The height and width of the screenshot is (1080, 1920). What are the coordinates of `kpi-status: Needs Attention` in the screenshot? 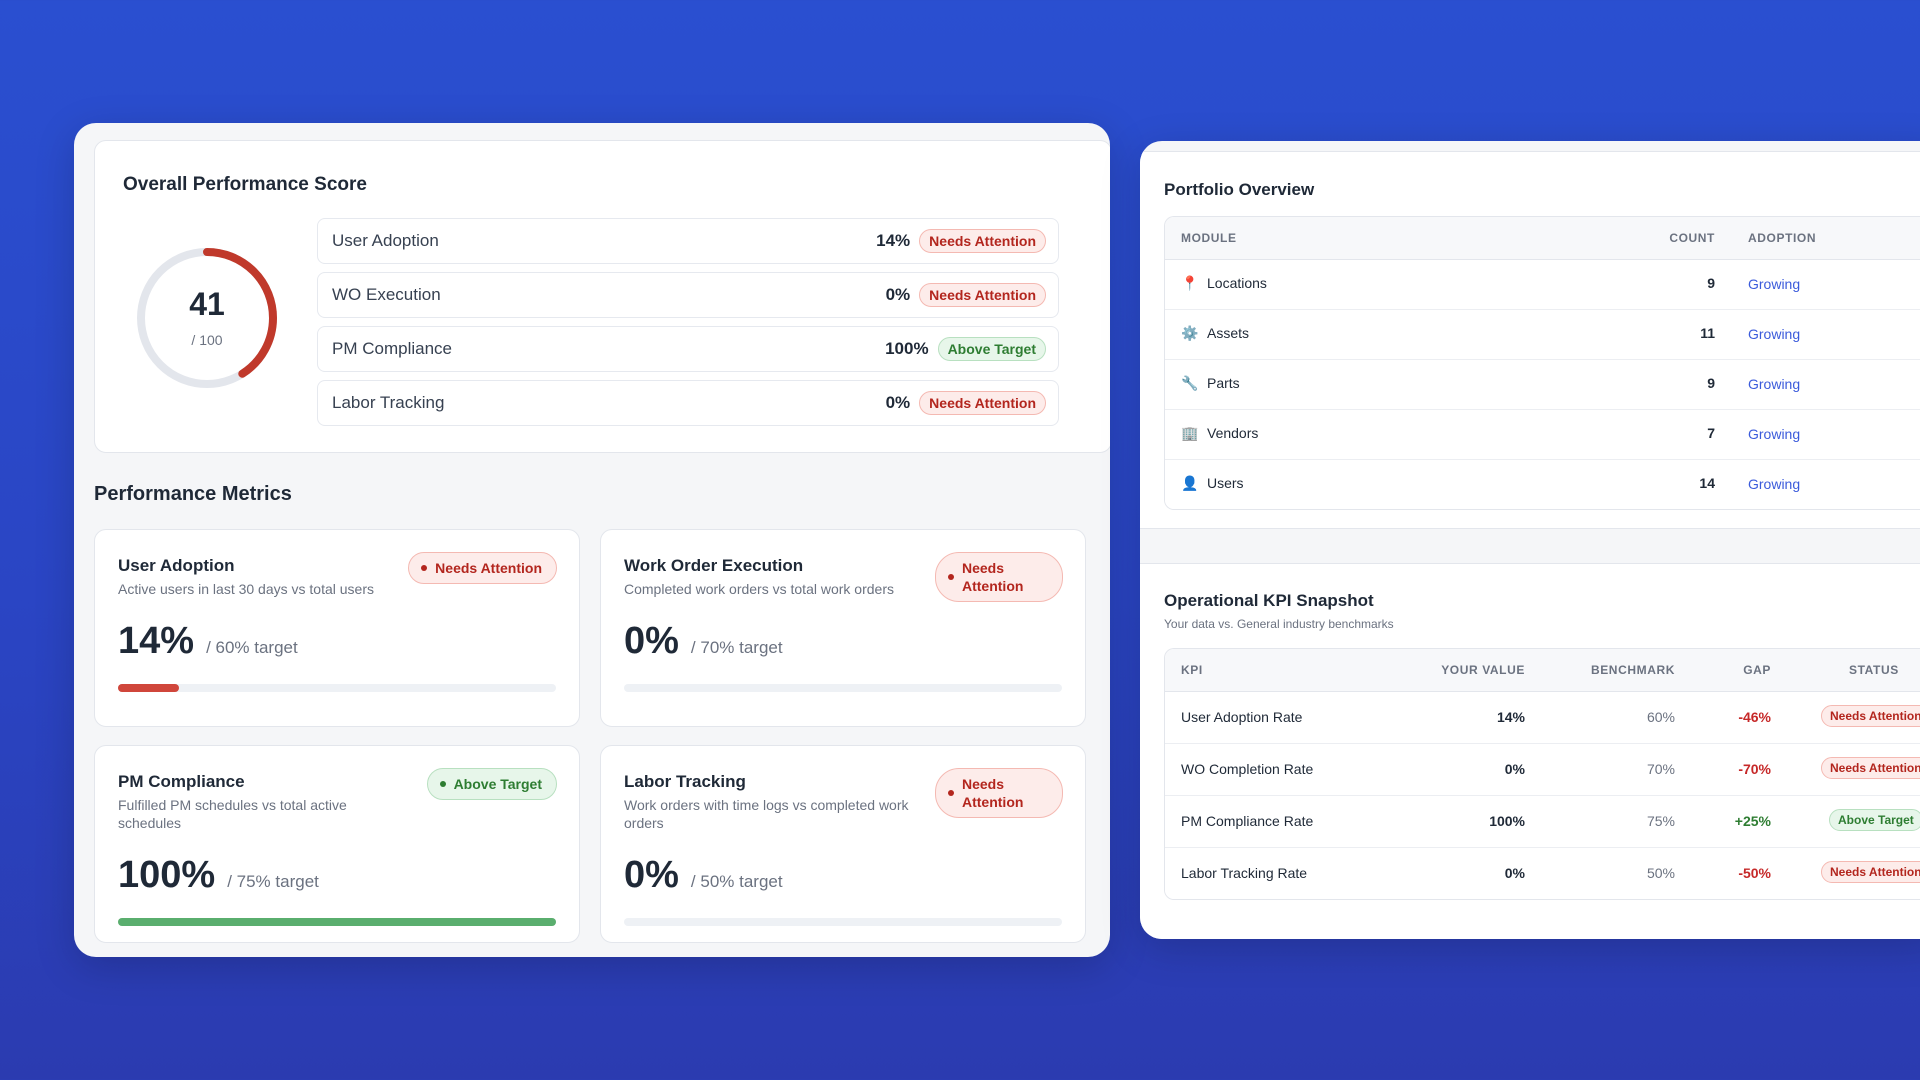 It's located at (1870, 768).